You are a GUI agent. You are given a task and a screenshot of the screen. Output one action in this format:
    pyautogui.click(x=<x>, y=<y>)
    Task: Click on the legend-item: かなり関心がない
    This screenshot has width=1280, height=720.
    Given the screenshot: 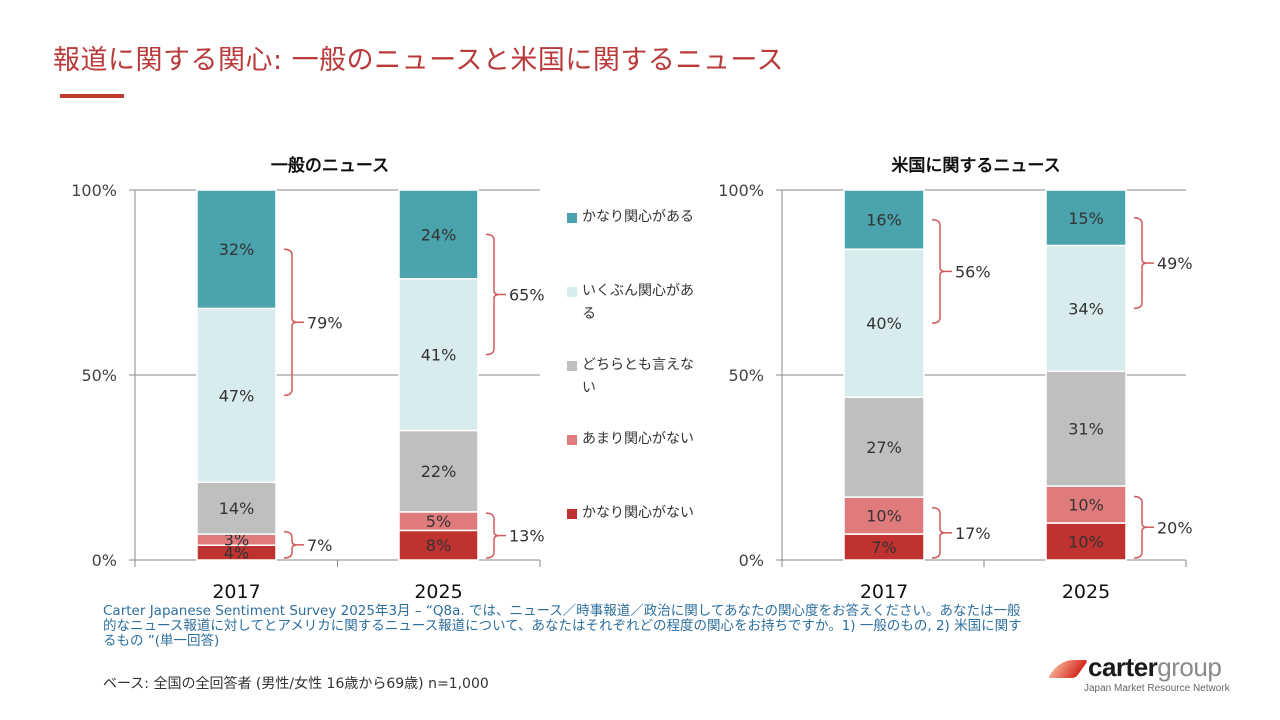 What is the action you would take?
    pyautogui.click(x=632, y=539)
    